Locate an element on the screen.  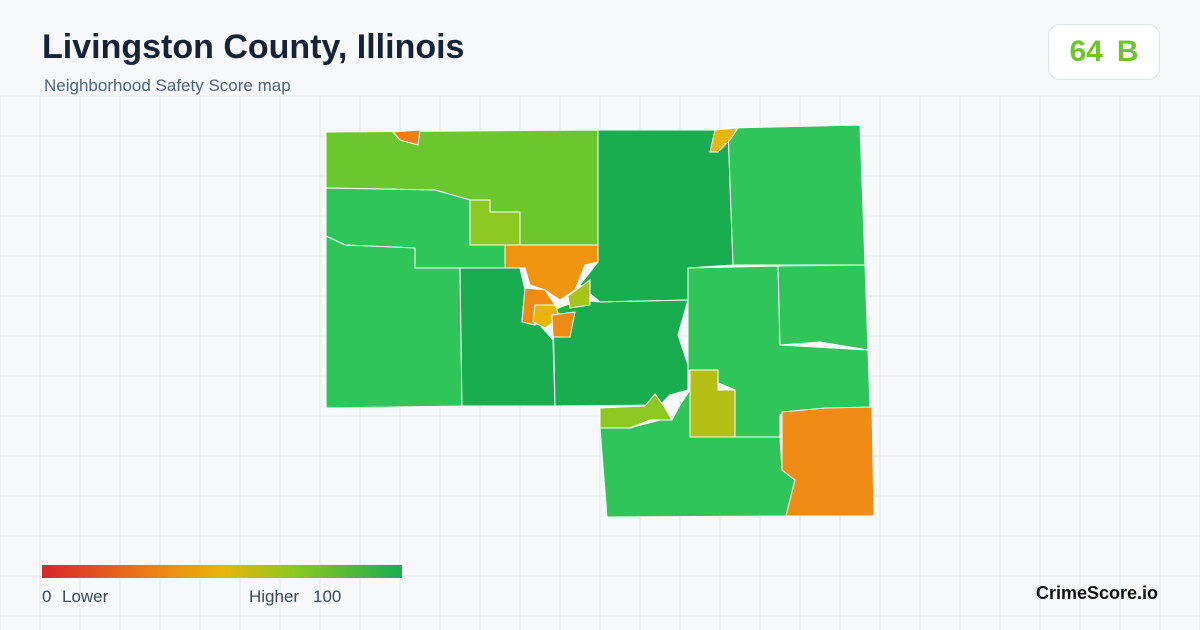
score-badge: 64 B is located at coordinates (1104, 52).